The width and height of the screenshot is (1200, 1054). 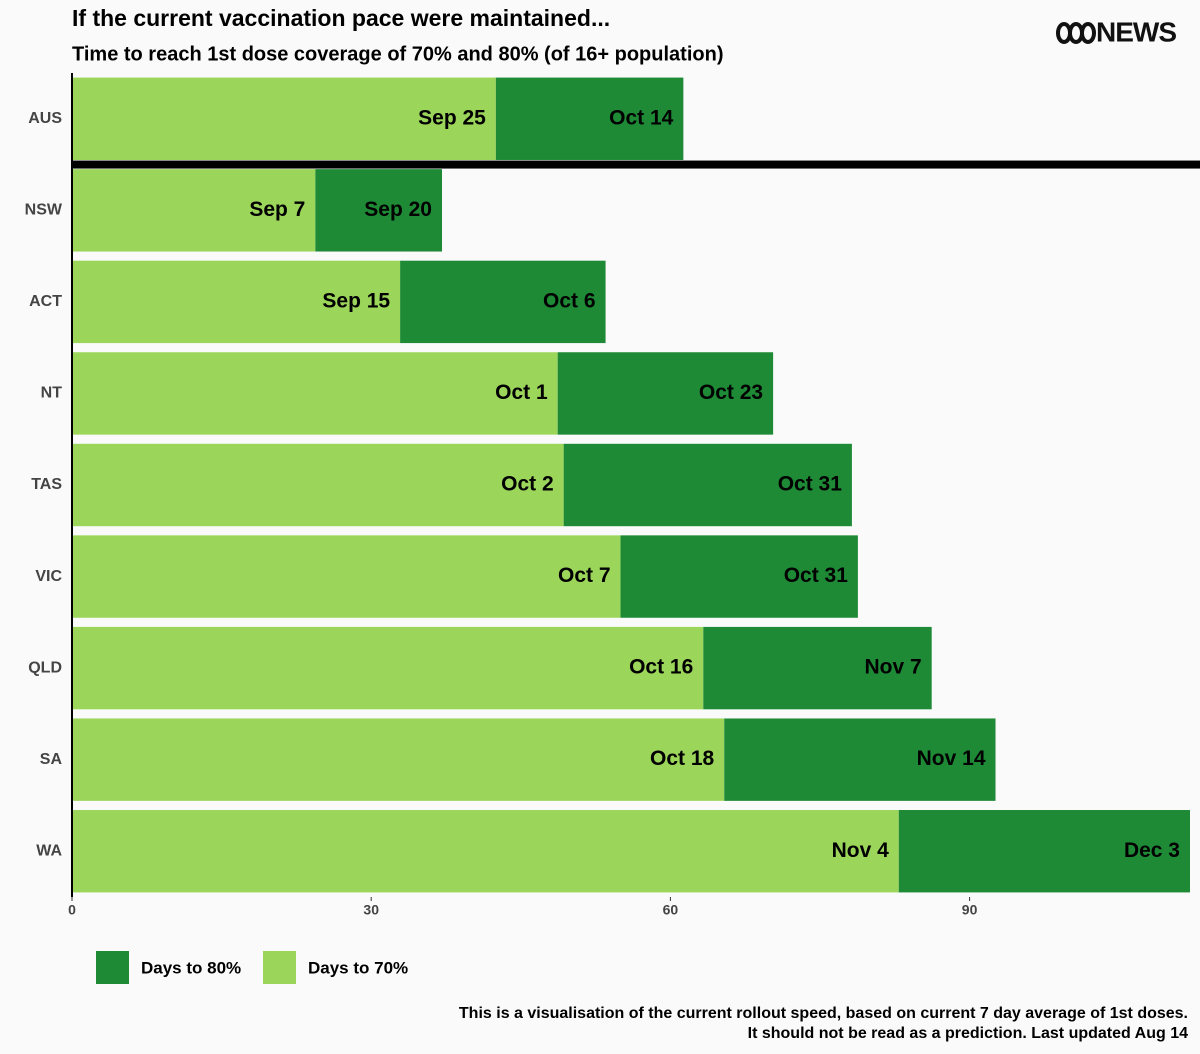 I want to click on y-tick-label: QLD, so click(x=45, y=667).